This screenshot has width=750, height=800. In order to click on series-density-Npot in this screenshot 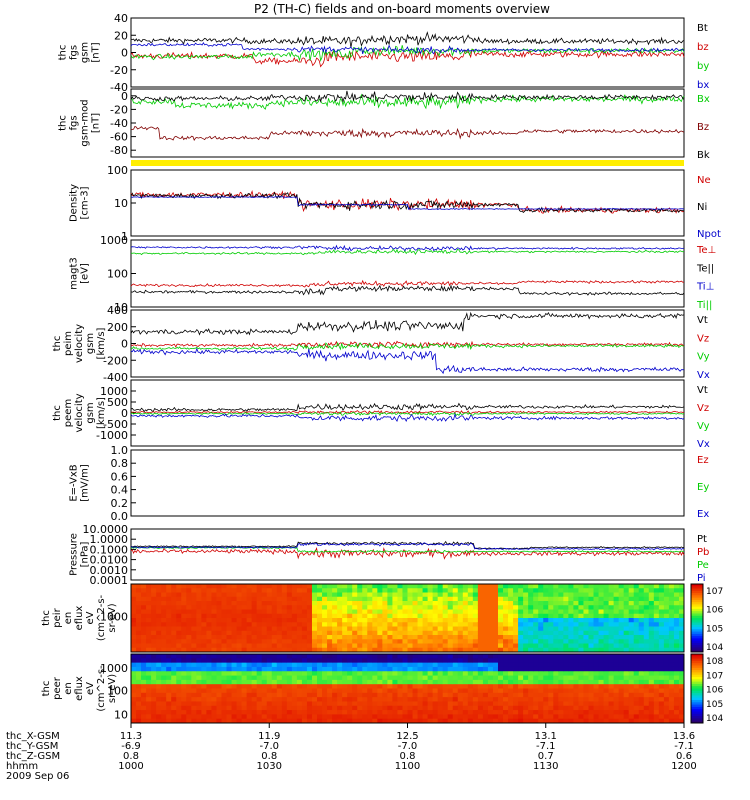, I will do `click(407, 203)`.